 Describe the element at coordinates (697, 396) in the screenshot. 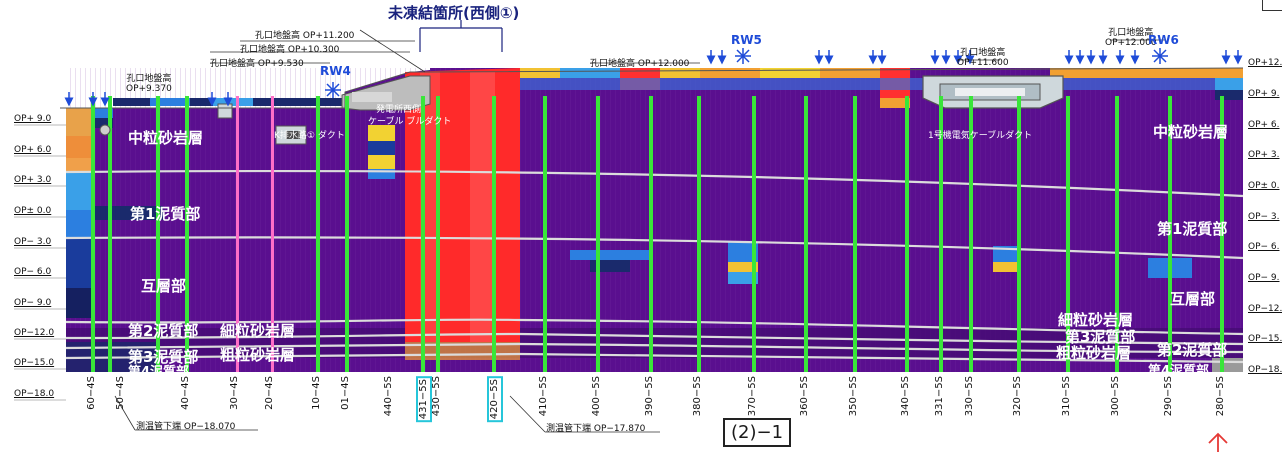

I see `borehole-label: 380−5S` at that location.